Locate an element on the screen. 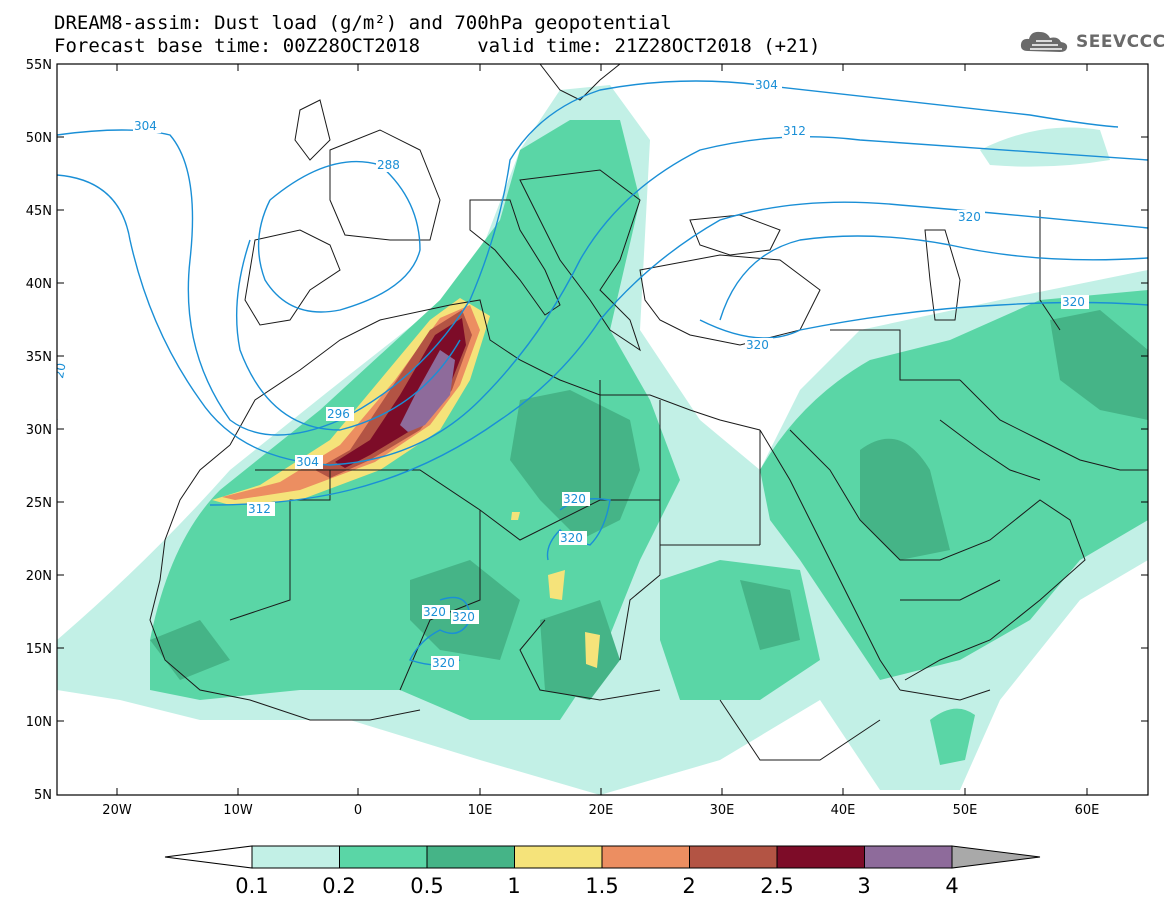 Image resolution: width=1165 pixels, height=907 pixels. seevccc-logo: SEEVCCC is located at coordinates (1091, 42).